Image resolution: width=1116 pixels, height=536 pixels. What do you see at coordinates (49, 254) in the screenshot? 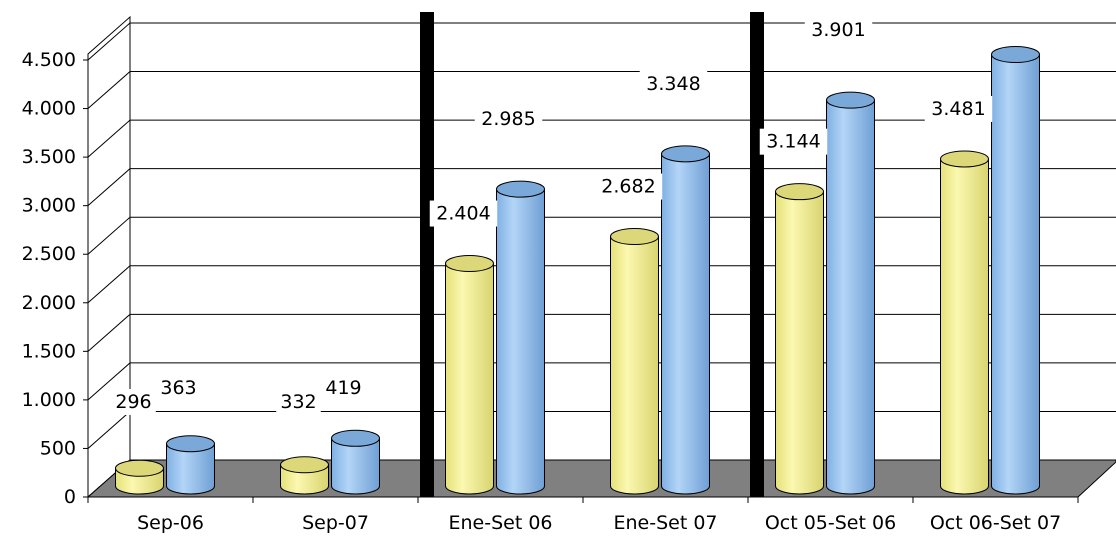
I see `y-tick-label: 2.500` at bounding box center [49, 254].